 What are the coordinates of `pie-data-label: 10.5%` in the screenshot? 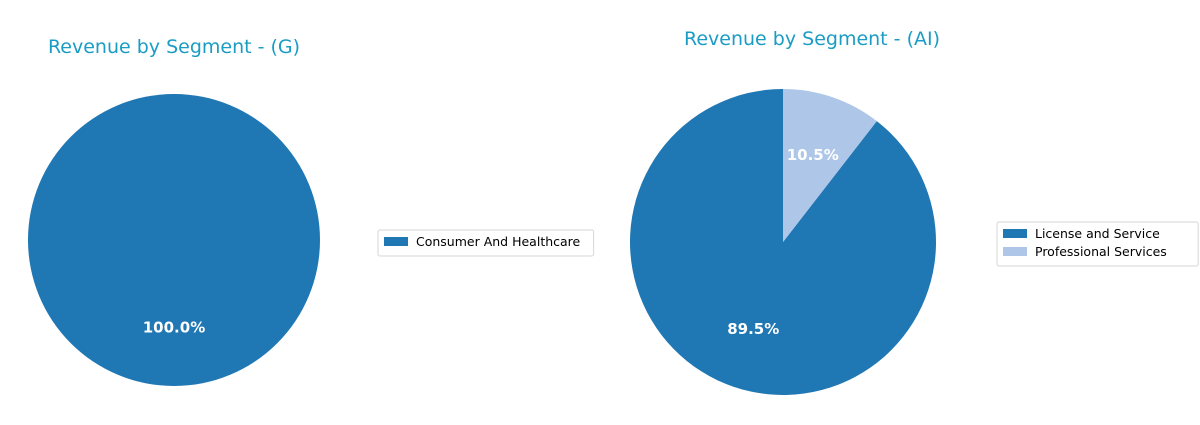 It's located at (813, 155).